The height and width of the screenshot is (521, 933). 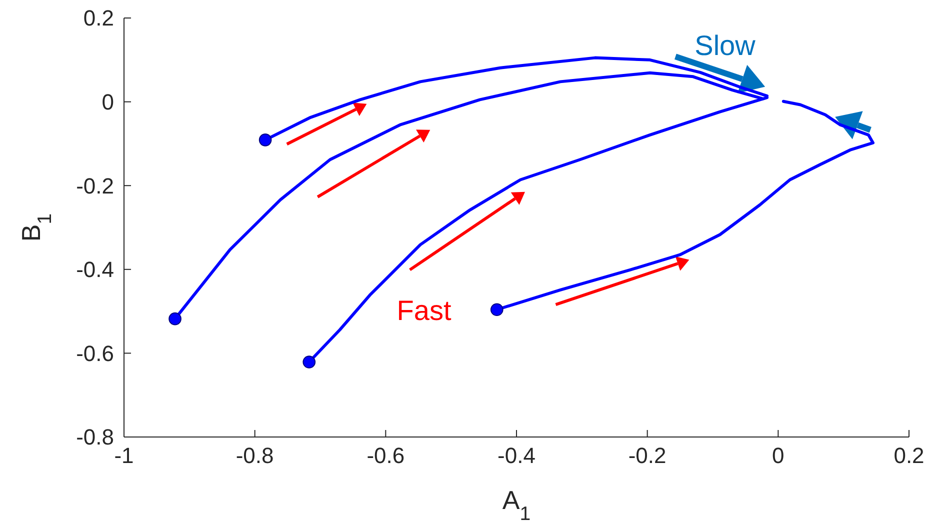 What do you see at coordinates (725, 45) in the screenshot?
I see `annotation: Slow` at bounding box center [725, 45].